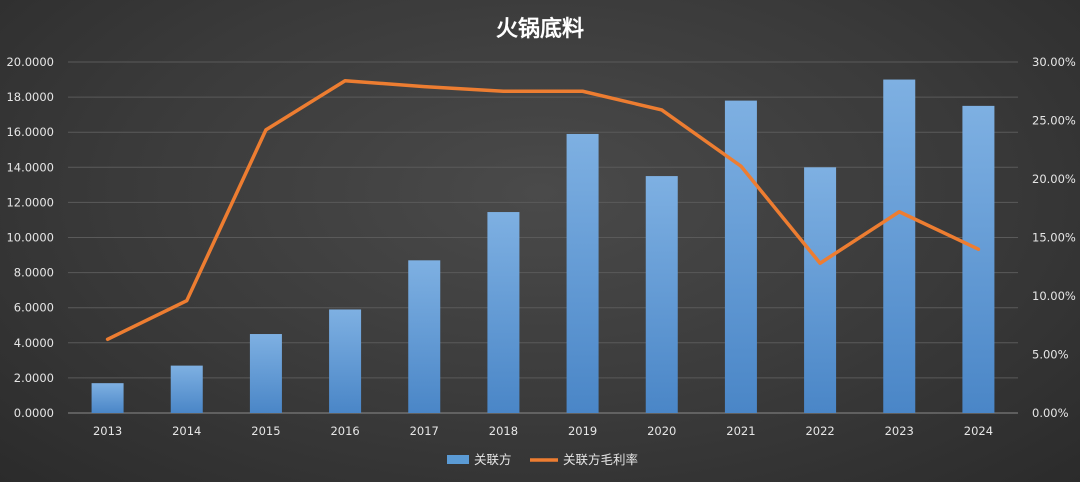 The height and width of the screenshot is (482, 1080). What do you see at coordinates (1054, 179) in the screenshot?
I see `right-tick-label: 20.00%` at bounding box center [1054, 179].